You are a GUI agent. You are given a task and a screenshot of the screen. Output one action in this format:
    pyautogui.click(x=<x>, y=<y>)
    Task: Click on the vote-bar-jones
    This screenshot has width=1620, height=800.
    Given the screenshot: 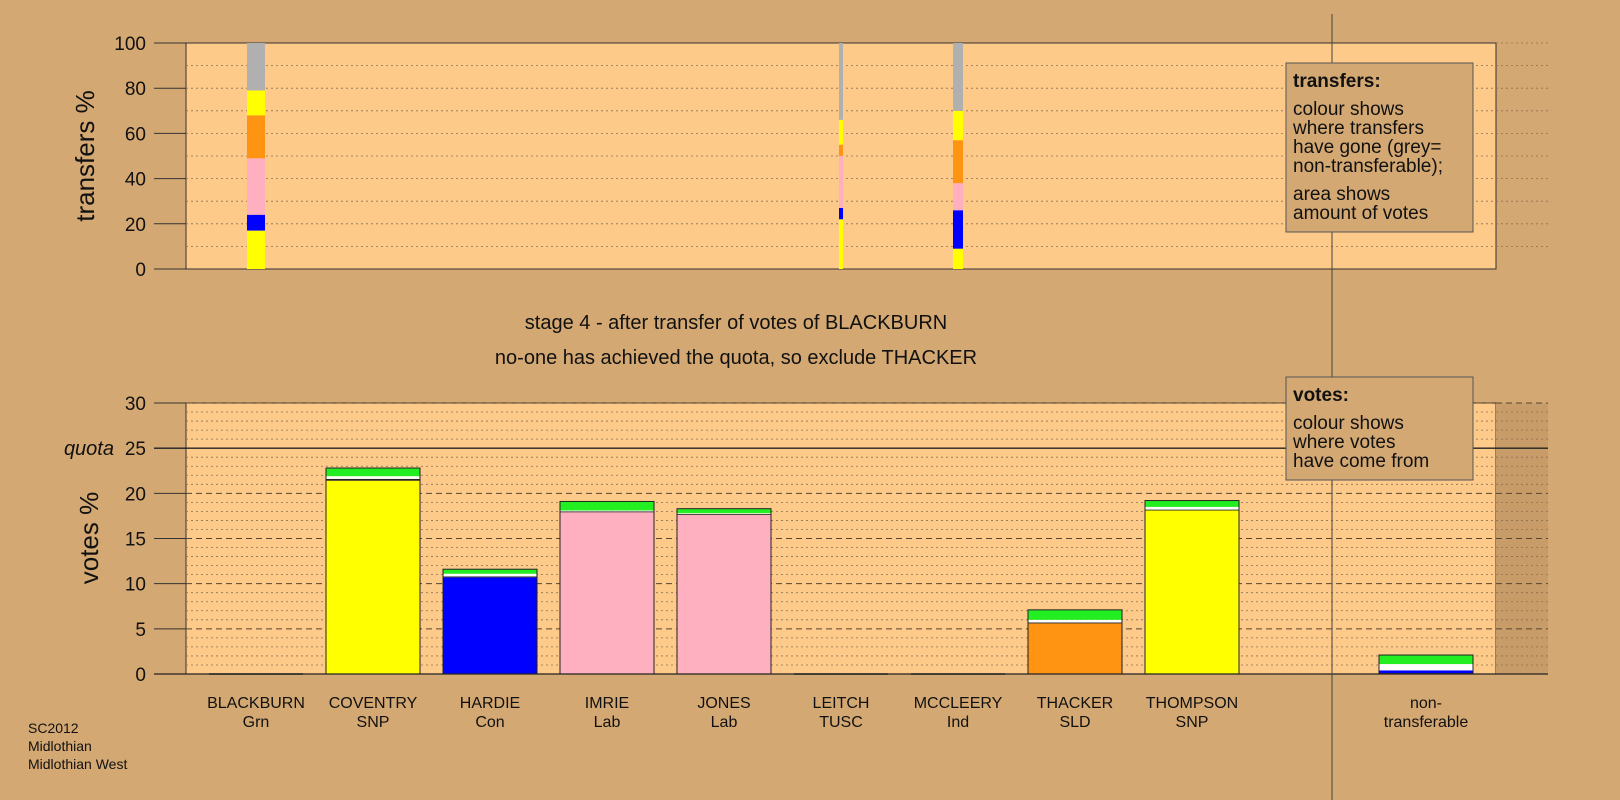 What is the action you would take?
    pyautogui.click(x=724, y=591)
    